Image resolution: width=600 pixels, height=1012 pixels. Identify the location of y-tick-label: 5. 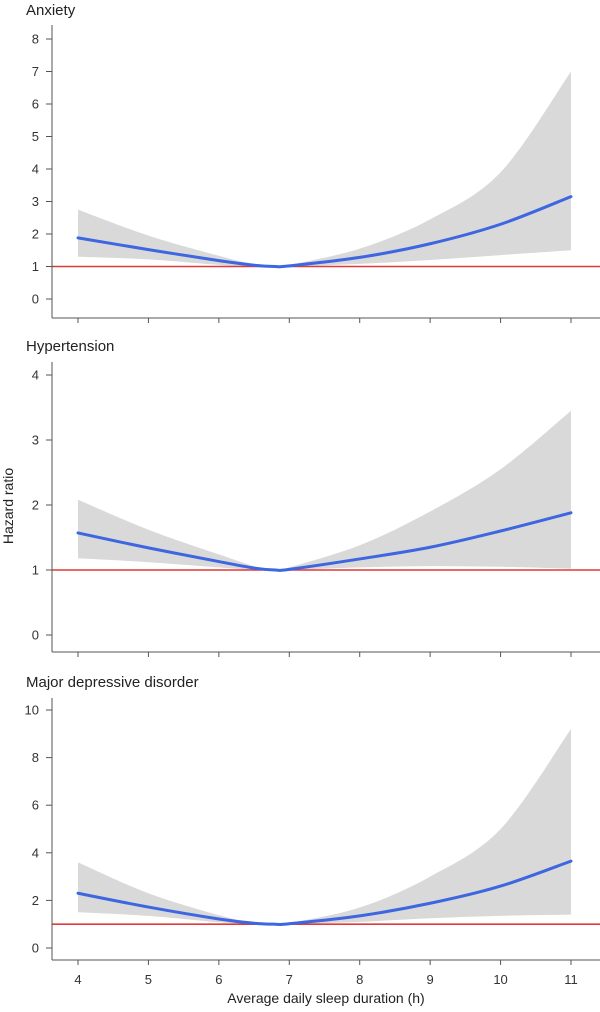
(35, 136).